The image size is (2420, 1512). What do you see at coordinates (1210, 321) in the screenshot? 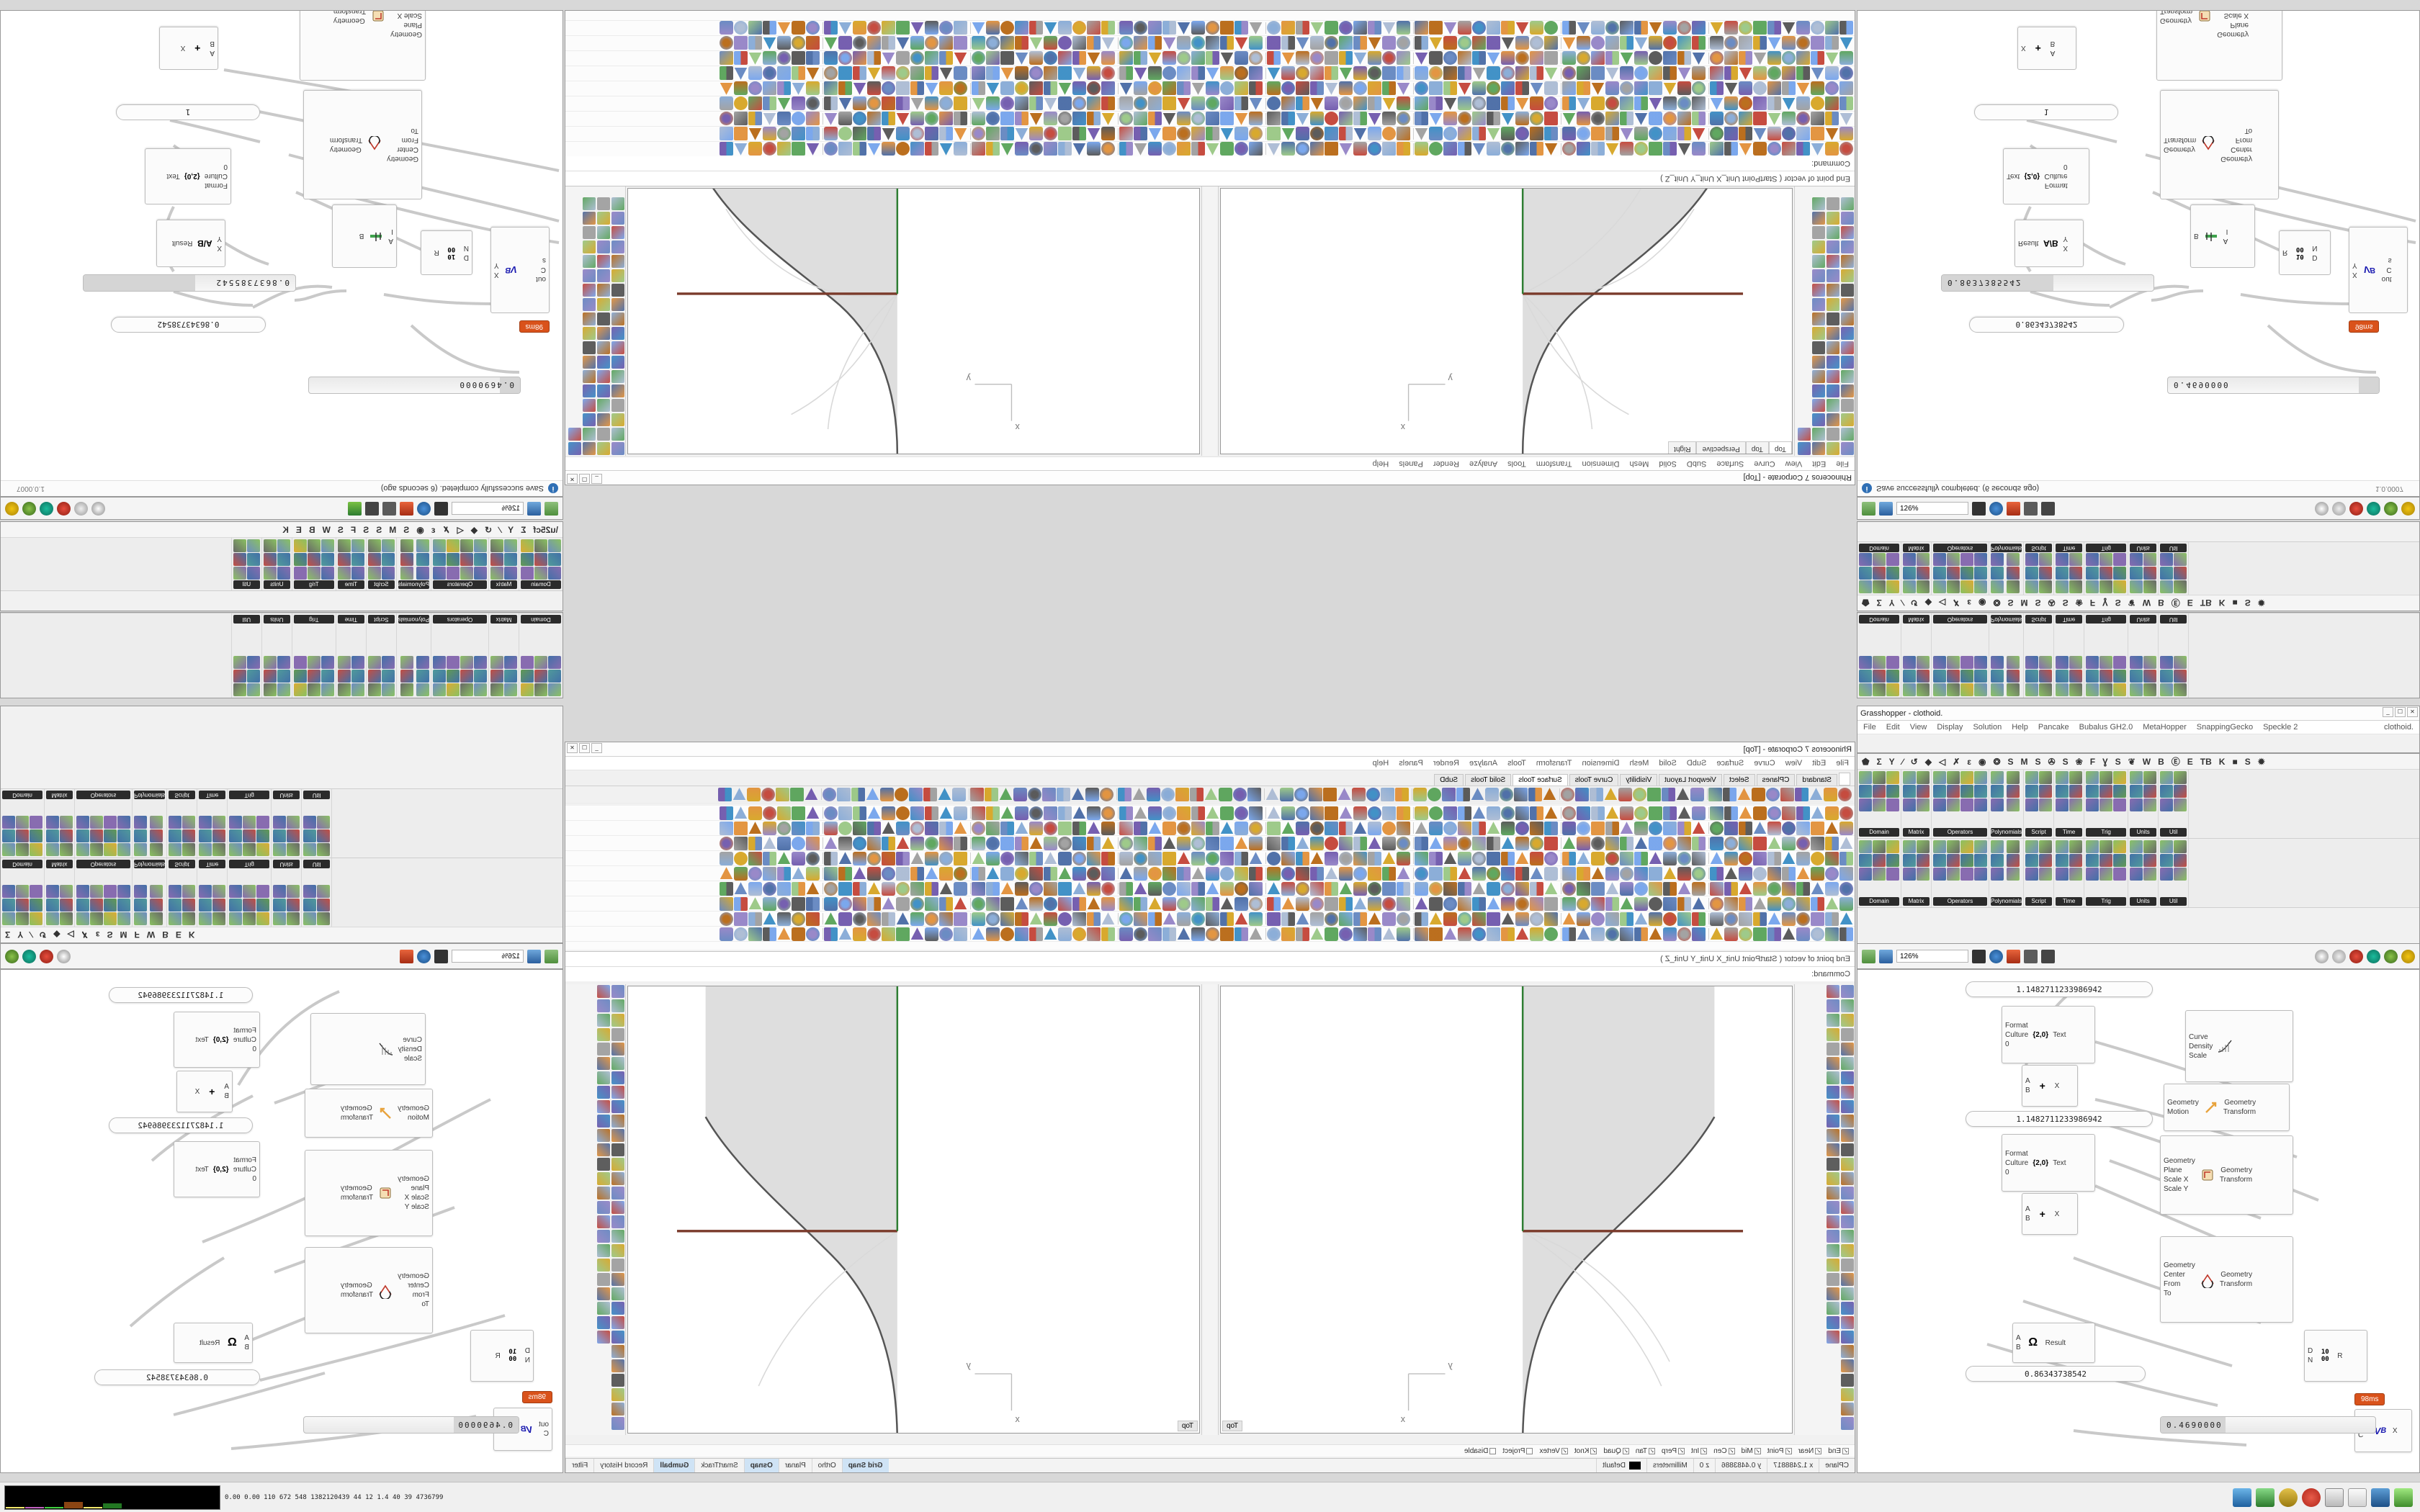
I see `viewport-divider-strip` at bounding box center [1210, 321].